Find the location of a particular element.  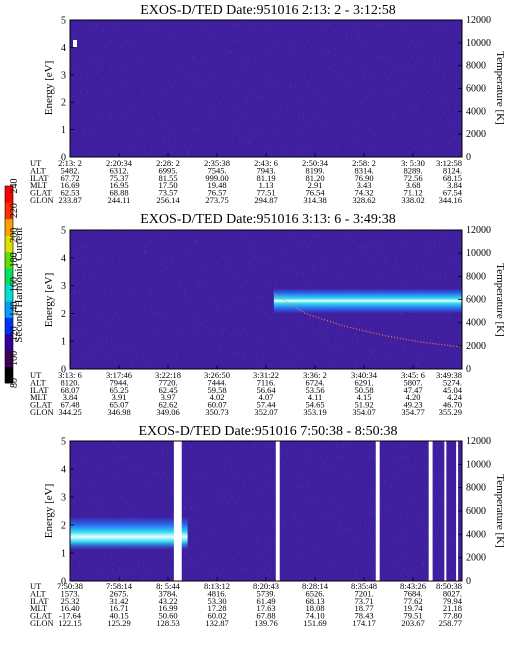

table-cell: 151.69 is located at coordinates (314, 623).